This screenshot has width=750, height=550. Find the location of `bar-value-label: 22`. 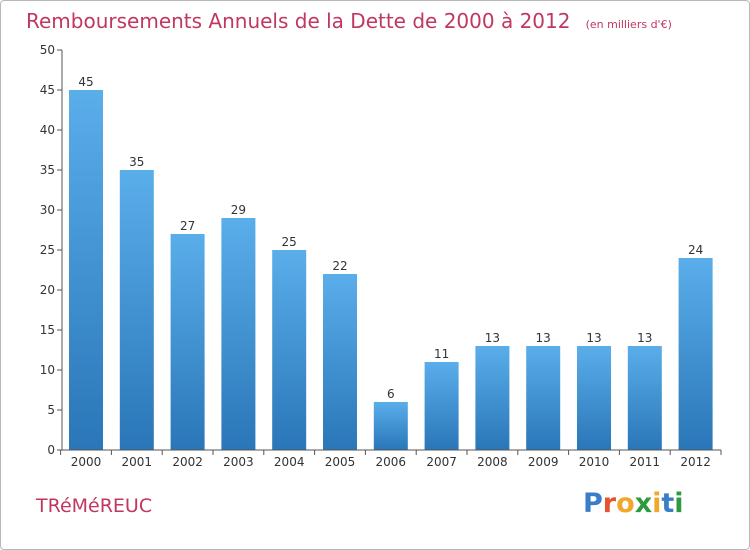

bar-value-label: 22 is located at coordinates (339, 266).